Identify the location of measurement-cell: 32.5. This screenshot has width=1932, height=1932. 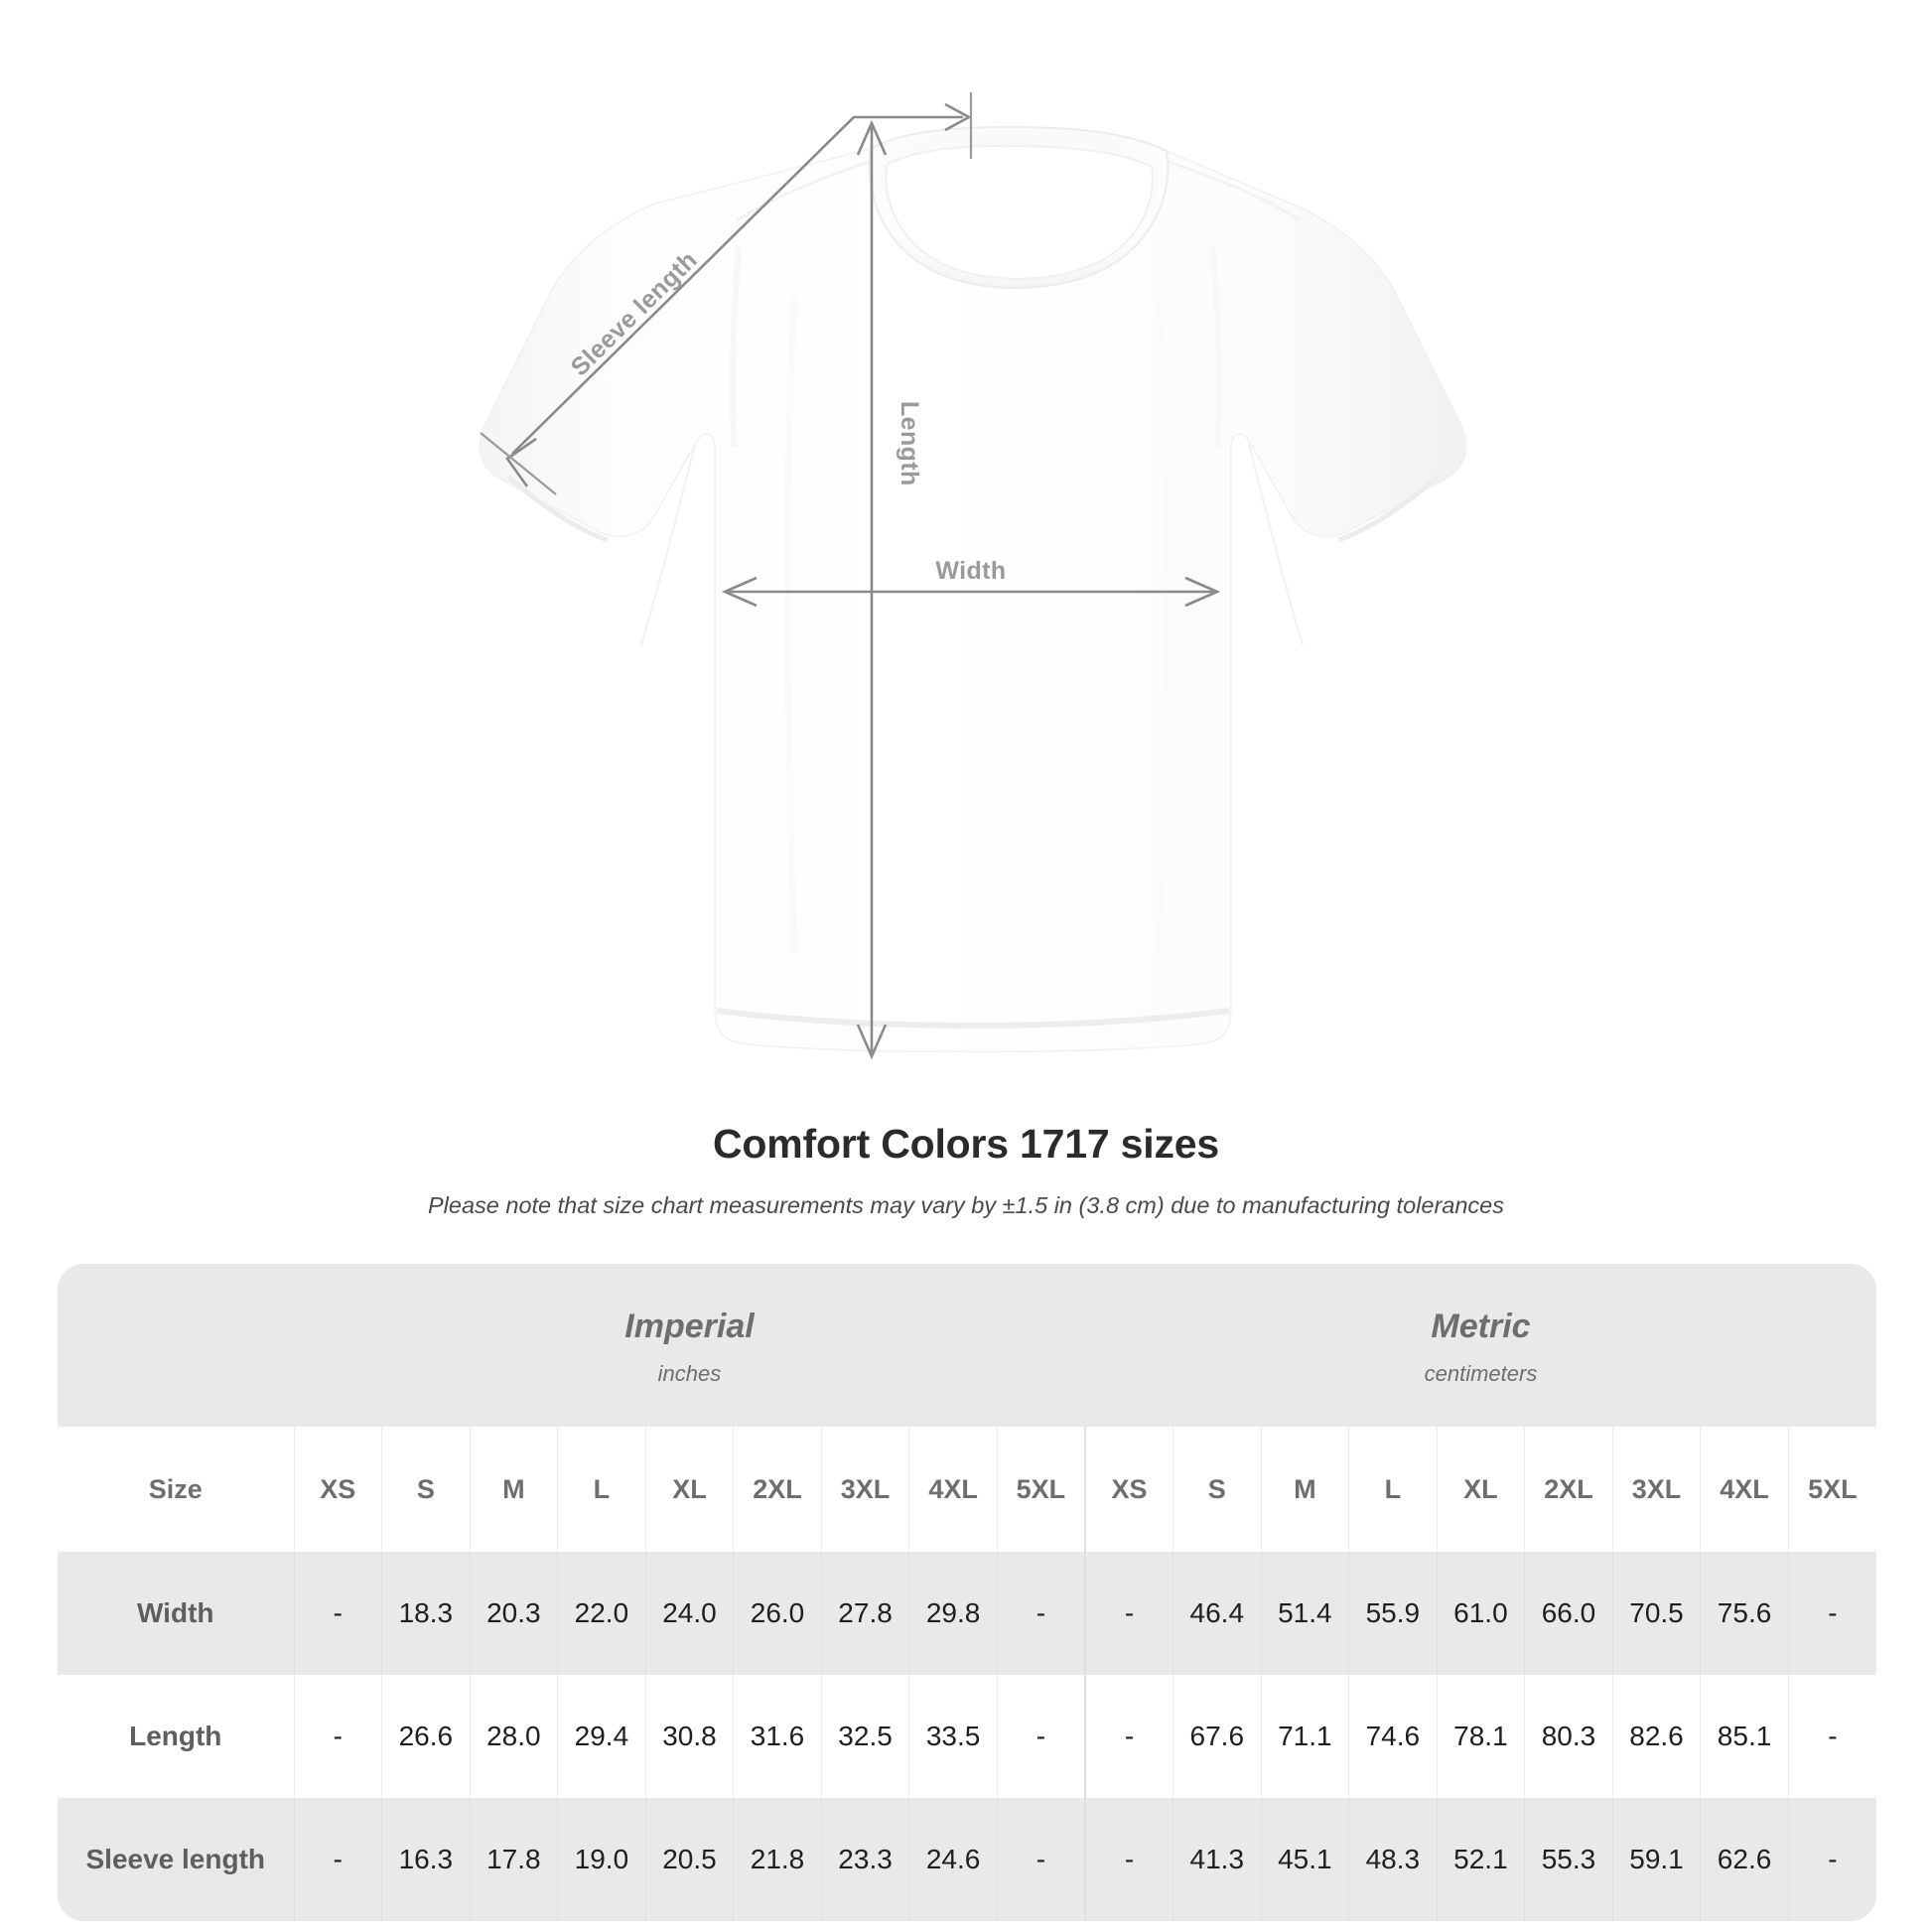
(865, 1737).